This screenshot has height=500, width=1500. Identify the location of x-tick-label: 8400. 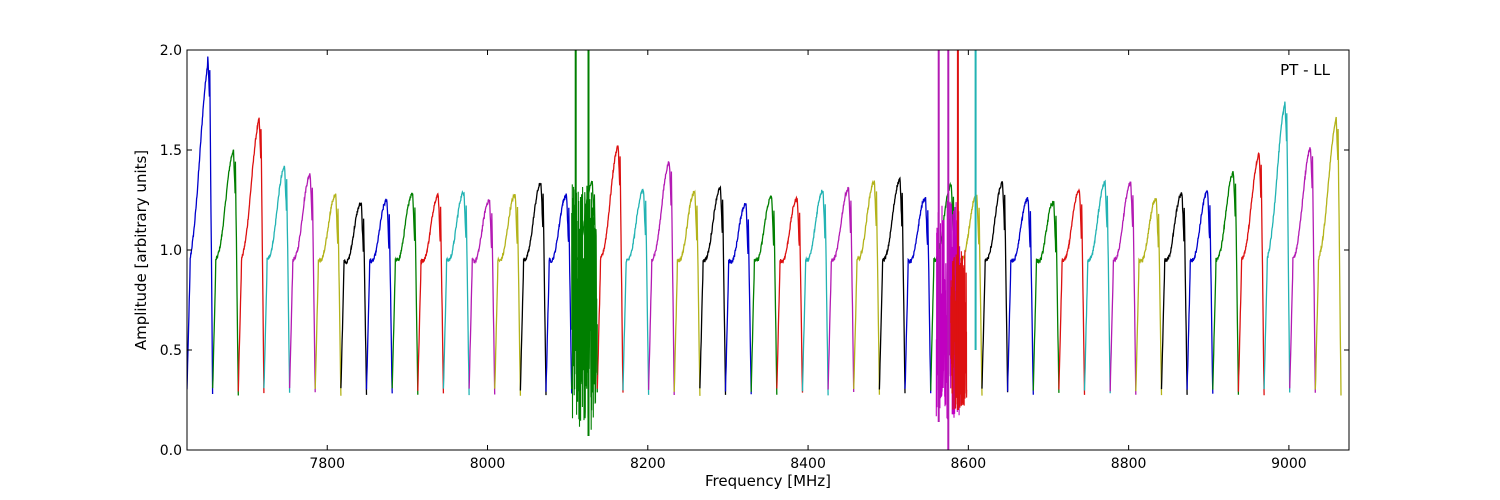
(808, 464).